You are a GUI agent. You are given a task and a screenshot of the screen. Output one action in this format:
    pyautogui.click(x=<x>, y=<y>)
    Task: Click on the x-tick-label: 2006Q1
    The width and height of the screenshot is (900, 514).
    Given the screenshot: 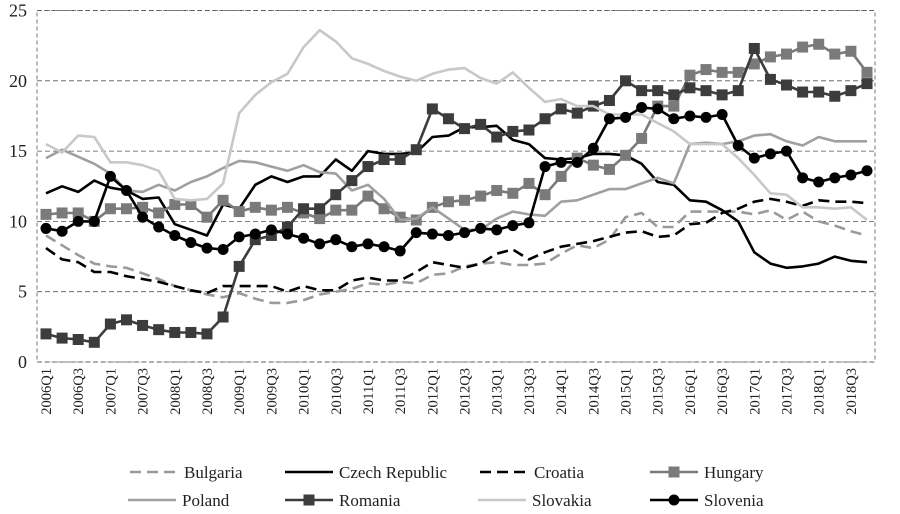 What is the action you would take?
    pyautogui.click(x=47, y=391)
    